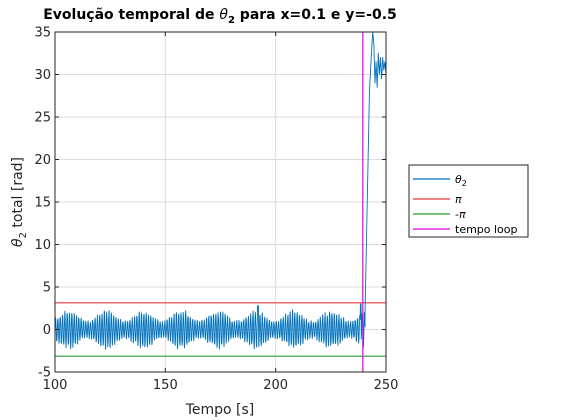 The height and width of the screenshot is (420, 570). I want to click on x-tick-label: 150, so click(165, 385).